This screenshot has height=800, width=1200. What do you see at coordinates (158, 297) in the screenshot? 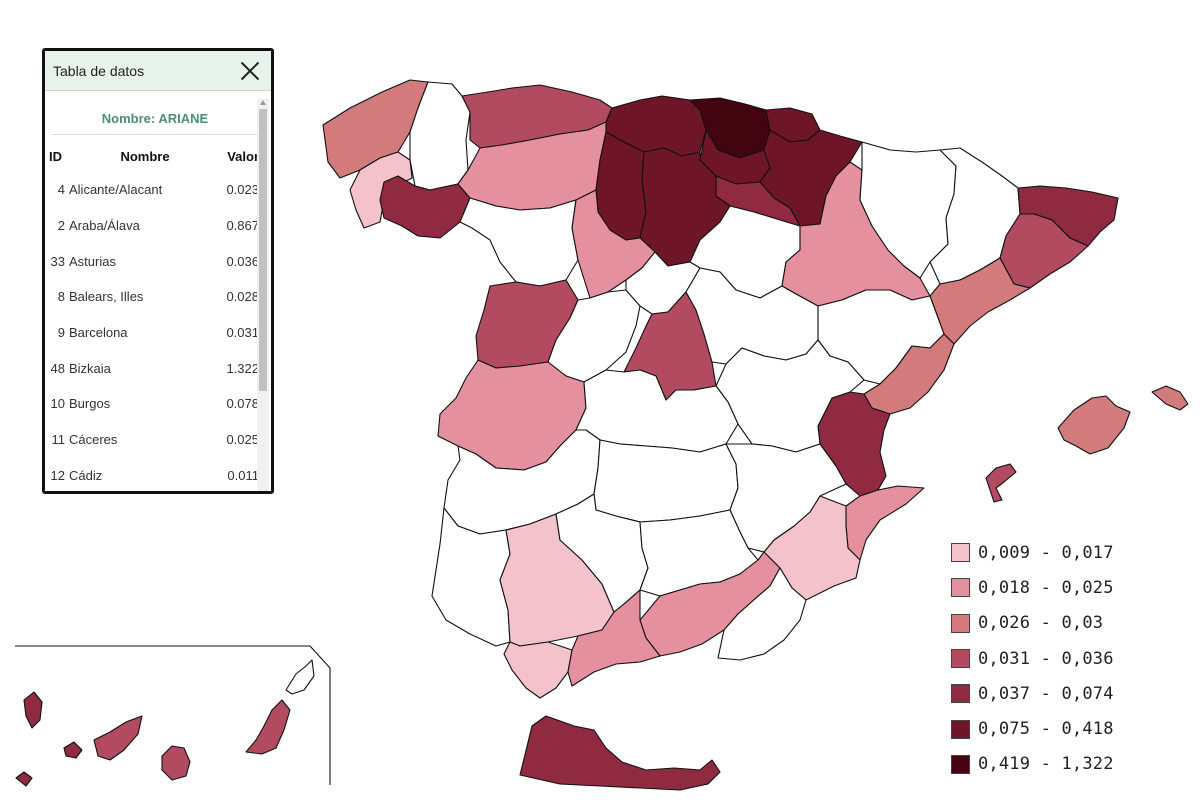
I see `table-row: 8 Balears, Illes 0.028` at bounding box center [158, 297].